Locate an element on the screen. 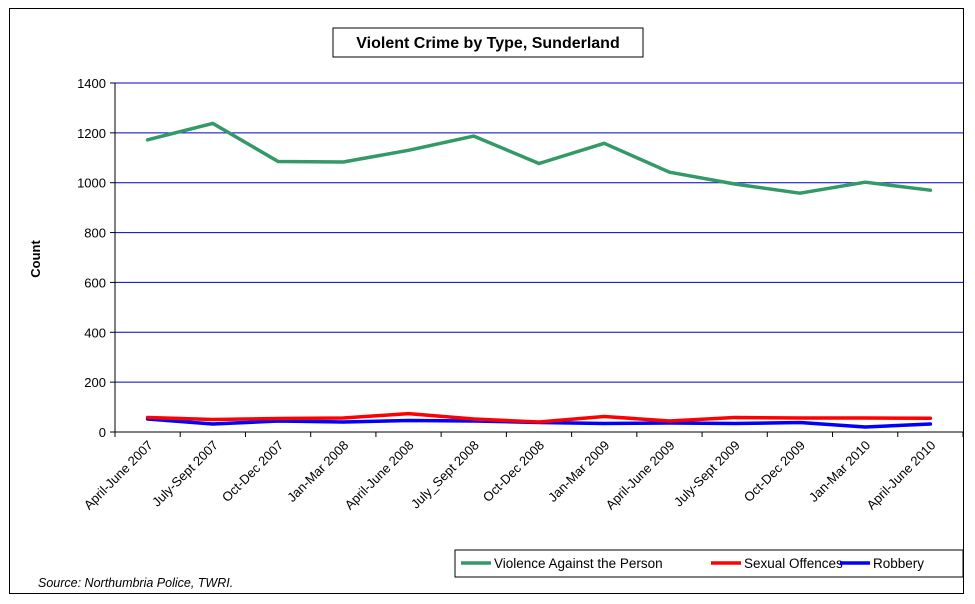 The width and height of the screenshot is (975, 604). y-tick-labels: 0 200 400 600 800 1000 1200 1400 is located at coordinates (91, 258).